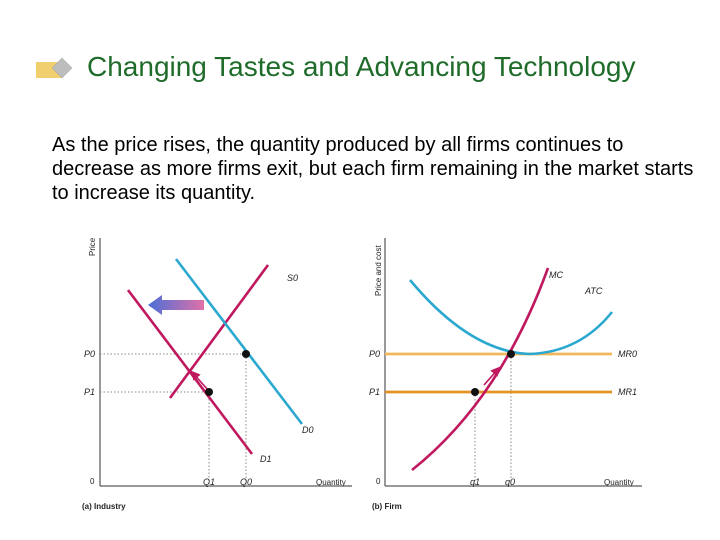 This screenshot has width=720, height=540. I want to click on industry-p1-label: P1, so click(89, 392).